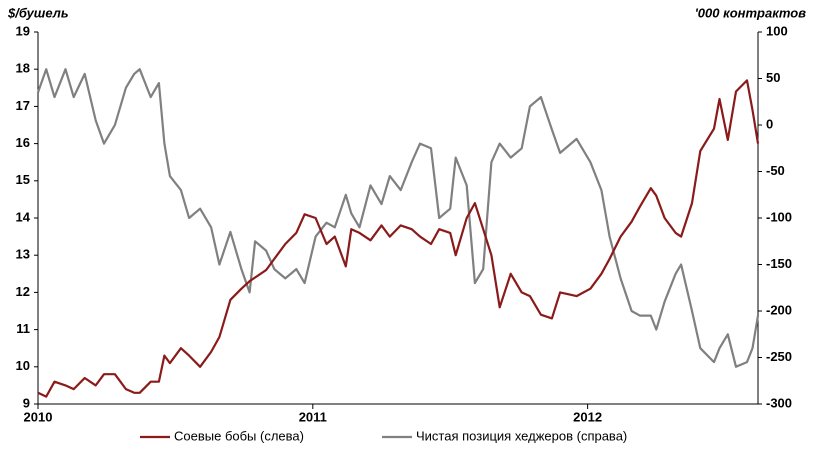  I want to click on y2-tick-label: -300, so click(779, 402).